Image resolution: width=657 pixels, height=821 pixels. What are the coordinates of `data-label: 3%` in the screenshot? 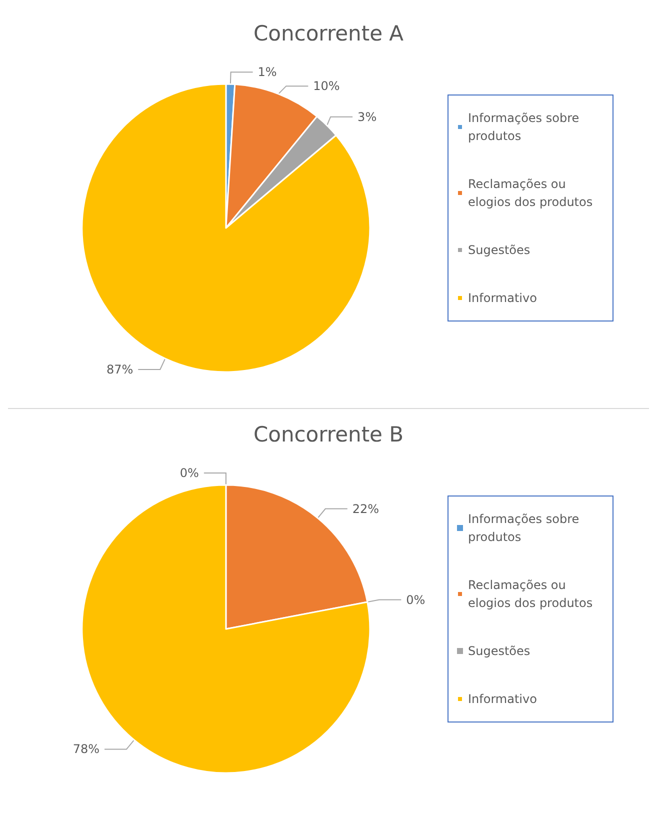 It's located at (367, 117).